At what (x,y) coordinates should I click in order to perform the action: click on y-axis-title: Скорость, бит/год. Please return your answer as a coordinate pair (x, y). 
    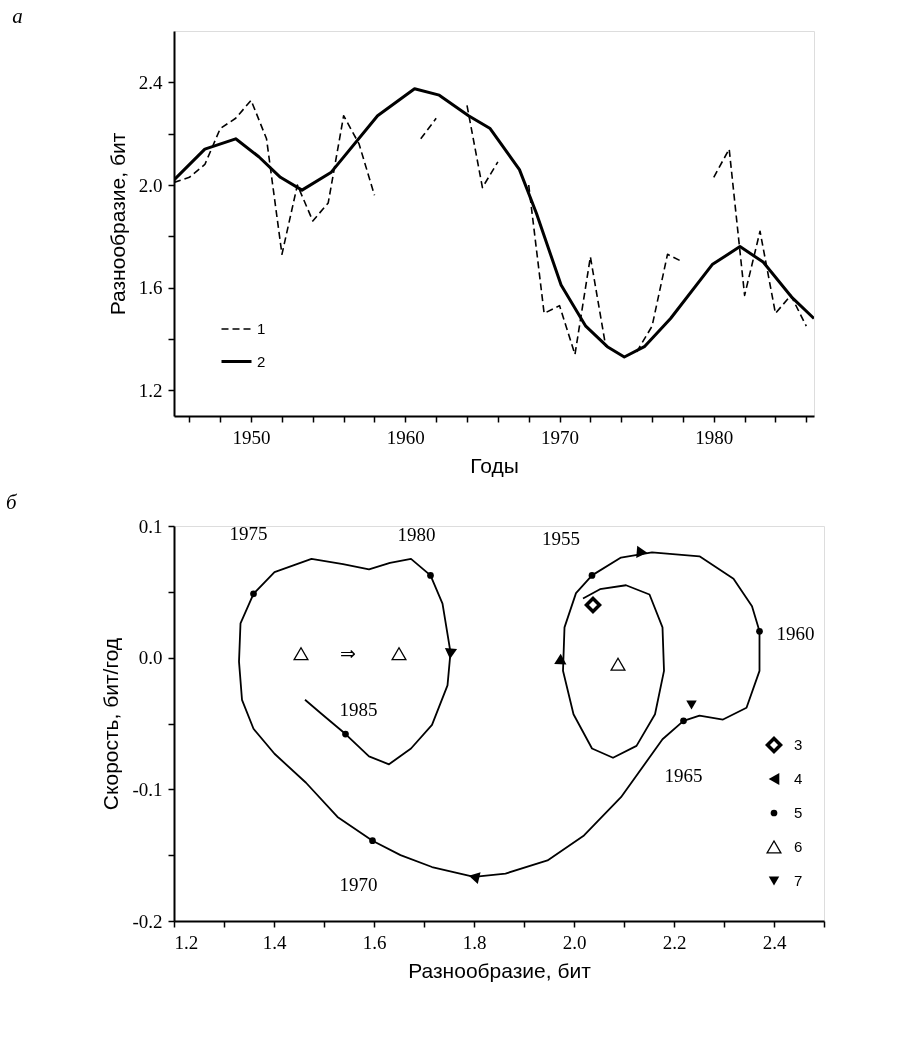
    Looking at the image, I should click on (111, 724).